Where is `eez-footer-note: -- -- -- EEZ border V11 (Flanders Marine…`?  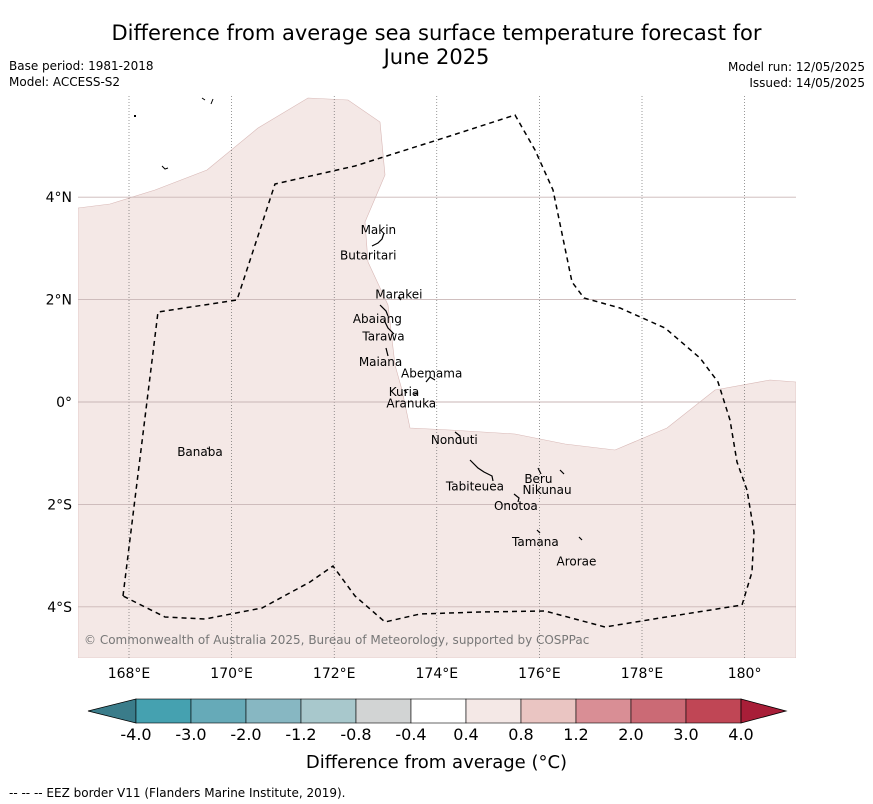
eez-footer-note: -- -- -- EEZ border V11 (Flanders Marine… is located at coordinates (177, 793).